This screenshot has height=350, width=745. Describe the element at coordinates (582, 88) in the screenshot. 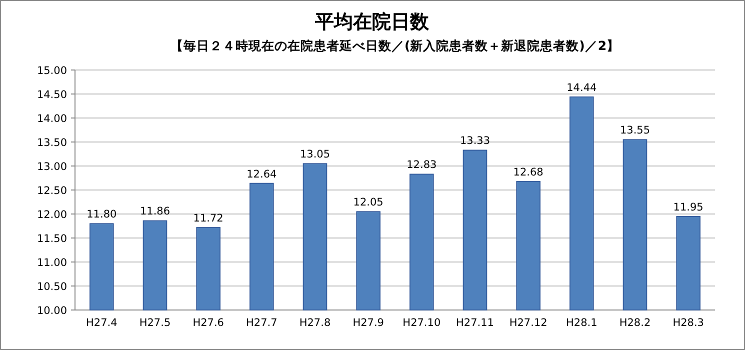

I see `data-label: 14.44` at that location.